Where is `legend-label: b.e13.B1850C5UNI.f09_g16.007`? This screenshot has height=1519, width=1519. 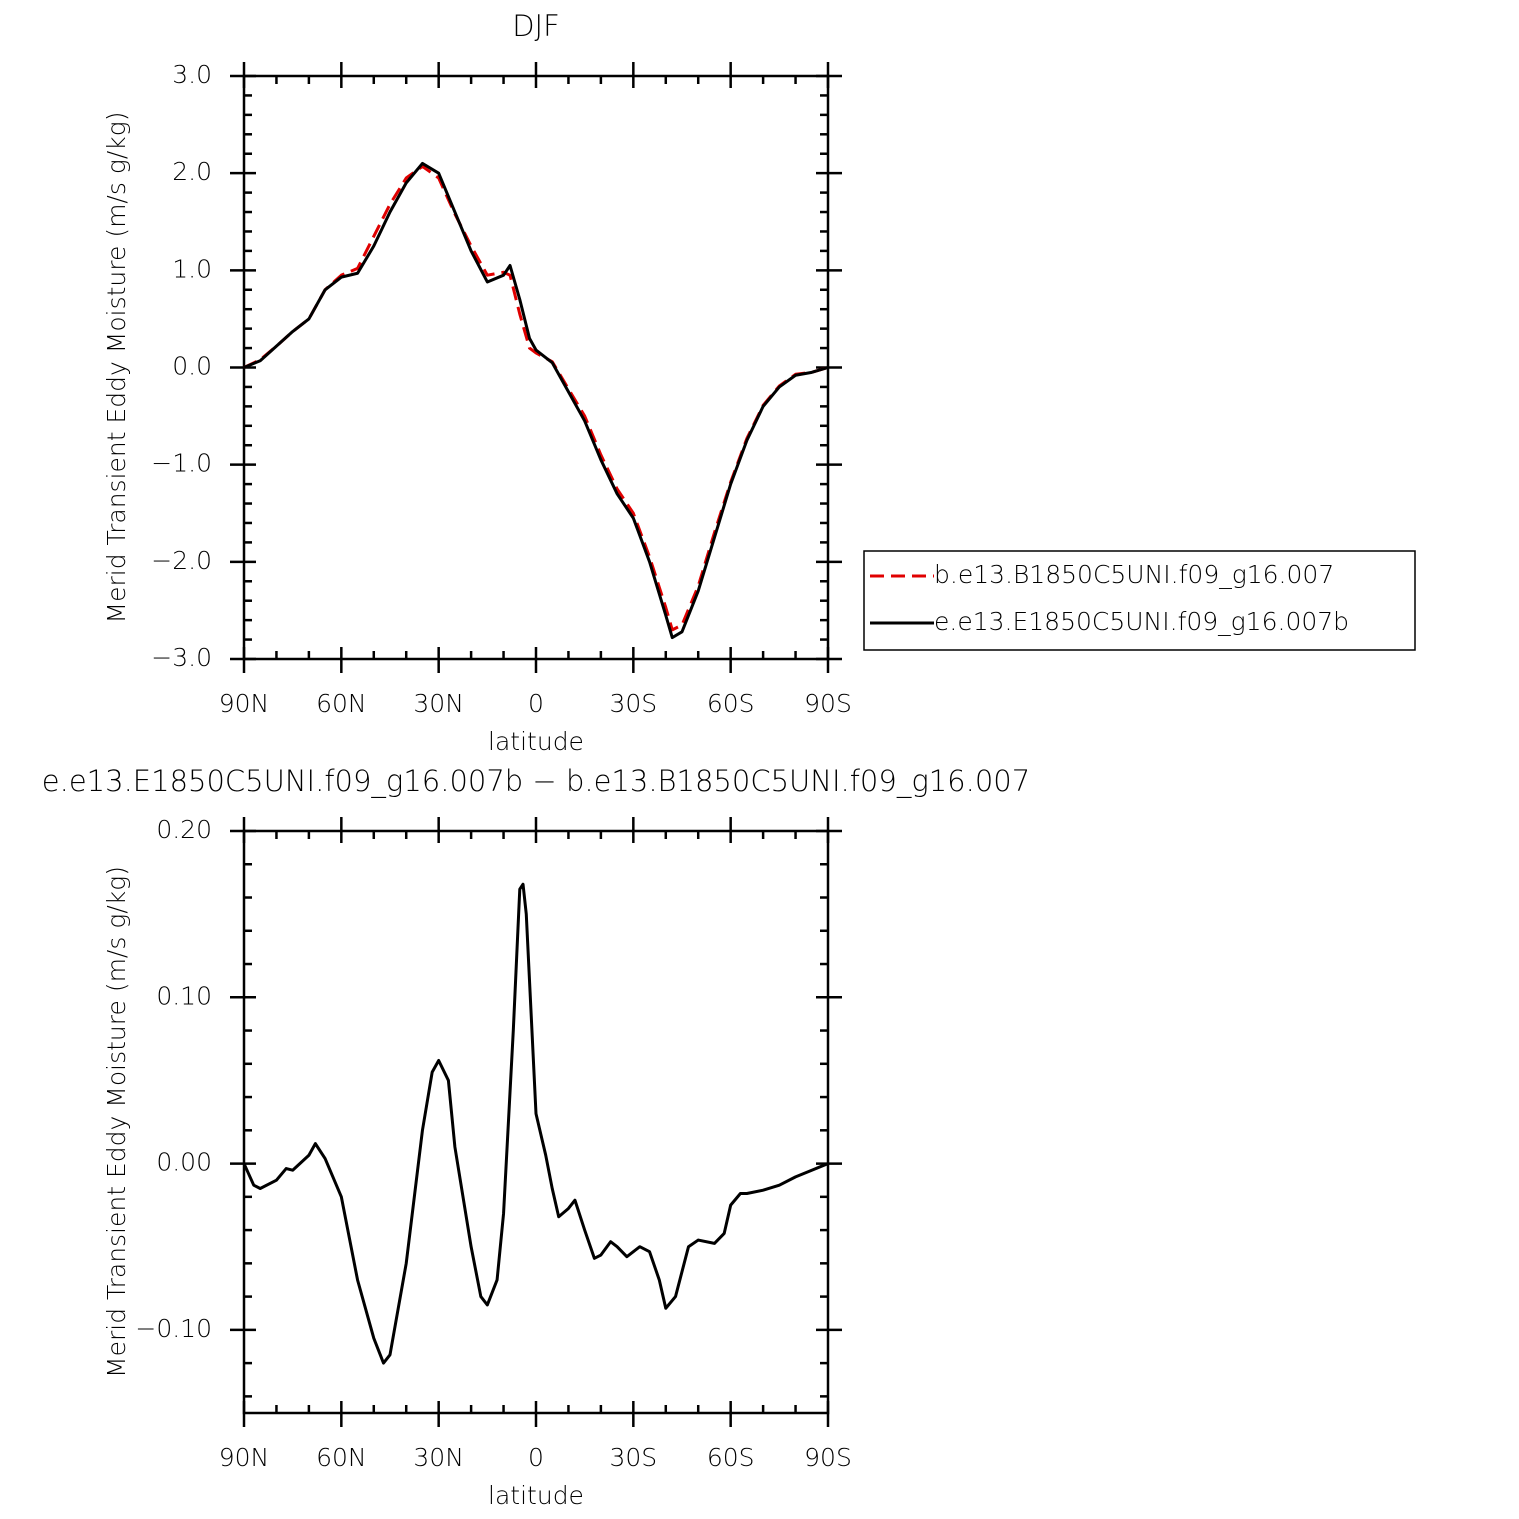
legend-label: b.e13.B1850C5UNI.f09_g16.007 is located at coordinates (1134, 574).